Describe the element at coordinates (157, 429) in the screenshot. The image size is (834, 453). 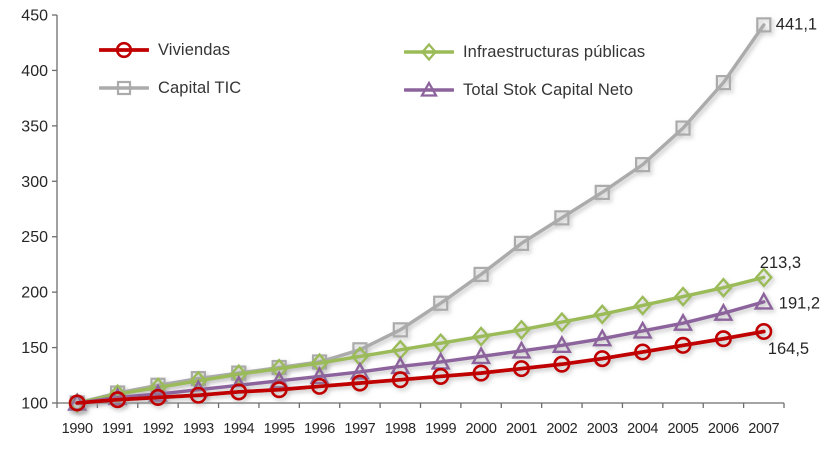
I see `x-axis-label: 1992` at that location.